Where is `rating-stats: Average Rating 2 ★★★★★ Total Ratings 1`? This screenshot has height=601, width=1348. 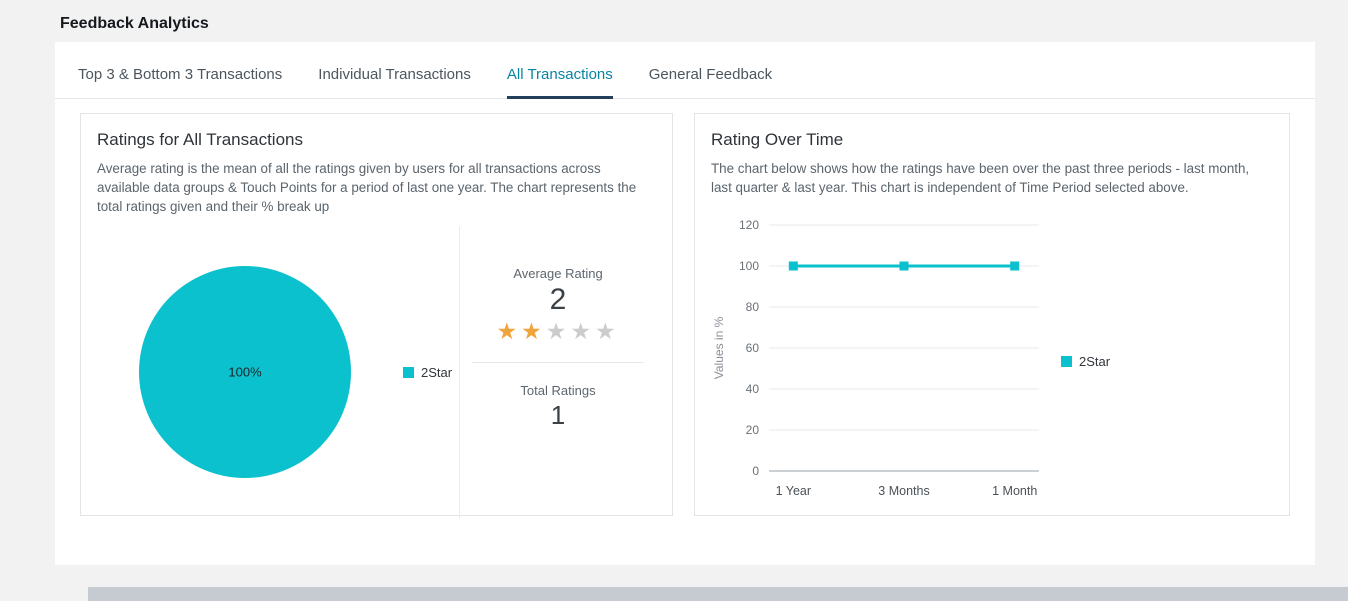
rating-stats: Average Rating 2 ★★★★★ Total Ratings 1 is located at coordinates (558, 372).